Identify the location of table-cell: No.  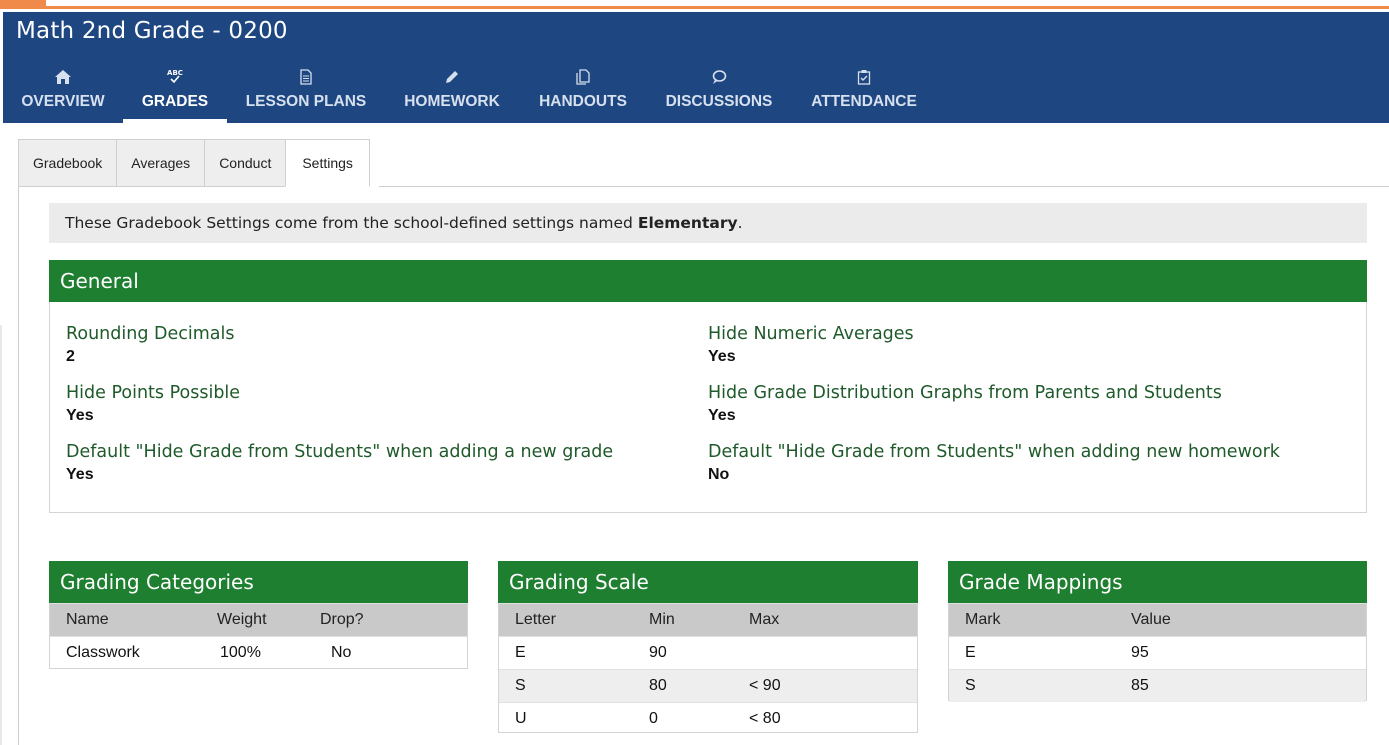
(393, 652).